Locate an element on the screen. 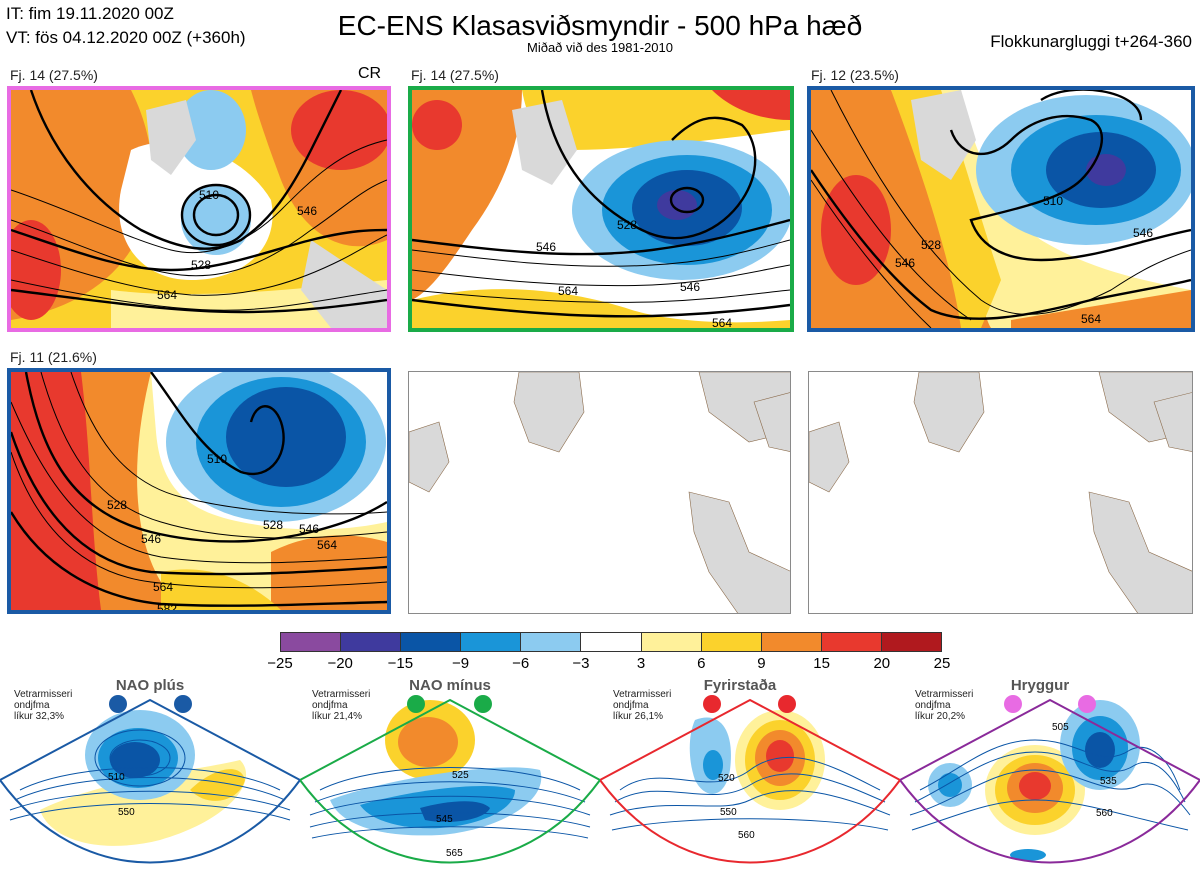 The width and height of the screenshot is (1200, 876). cluster-window: Flokkunargluggi t+264-360 is located at coordinates (1091, 41).